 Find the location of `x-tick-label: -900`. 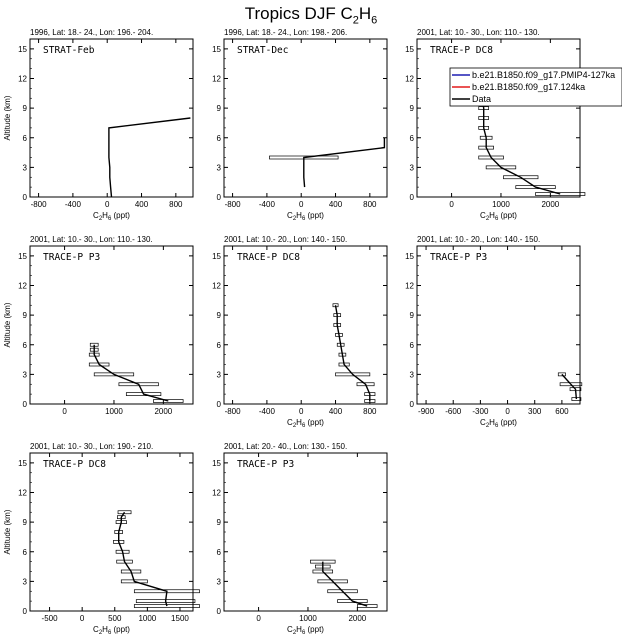

x-tick-label: -900 is located at coordinates (426, 411).